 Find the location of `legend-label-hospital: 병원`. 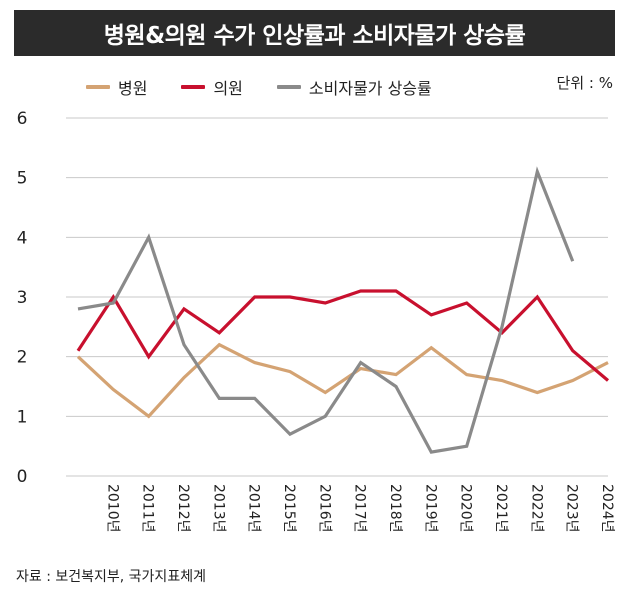

legend-label-hospital: 병원 is located at coordinates (133, 88).